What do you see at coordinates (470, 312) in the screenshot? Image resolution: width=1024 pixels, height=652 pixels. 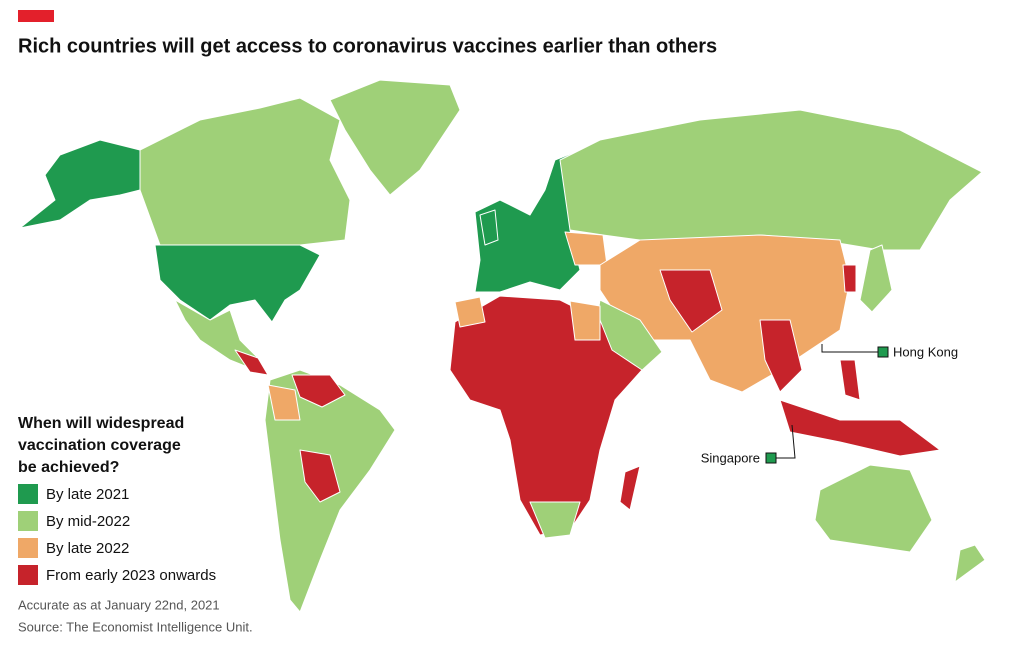 I see `morocco` at bounding box center [470, 312].